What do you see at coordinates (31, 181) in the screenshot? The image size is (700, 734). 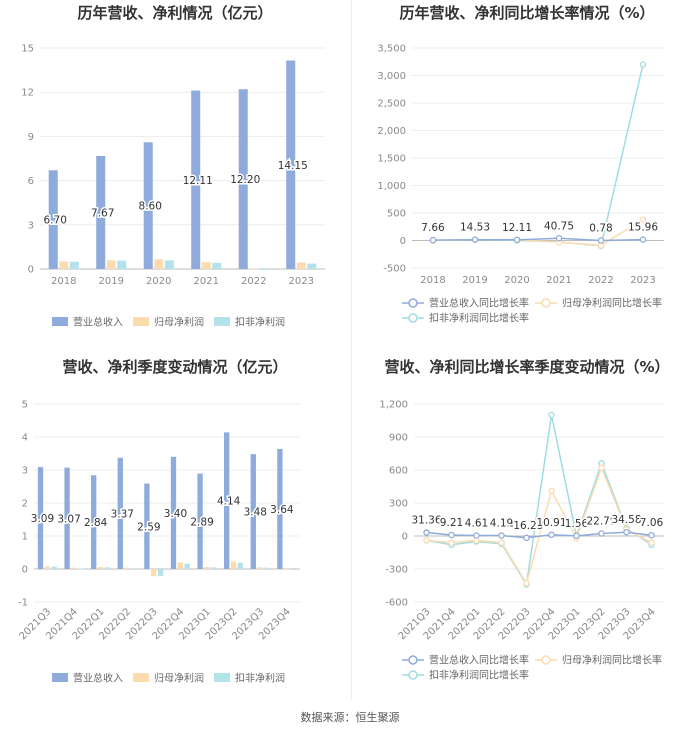 I see `y-tick-label: 6` at bounding box center [31, 181].